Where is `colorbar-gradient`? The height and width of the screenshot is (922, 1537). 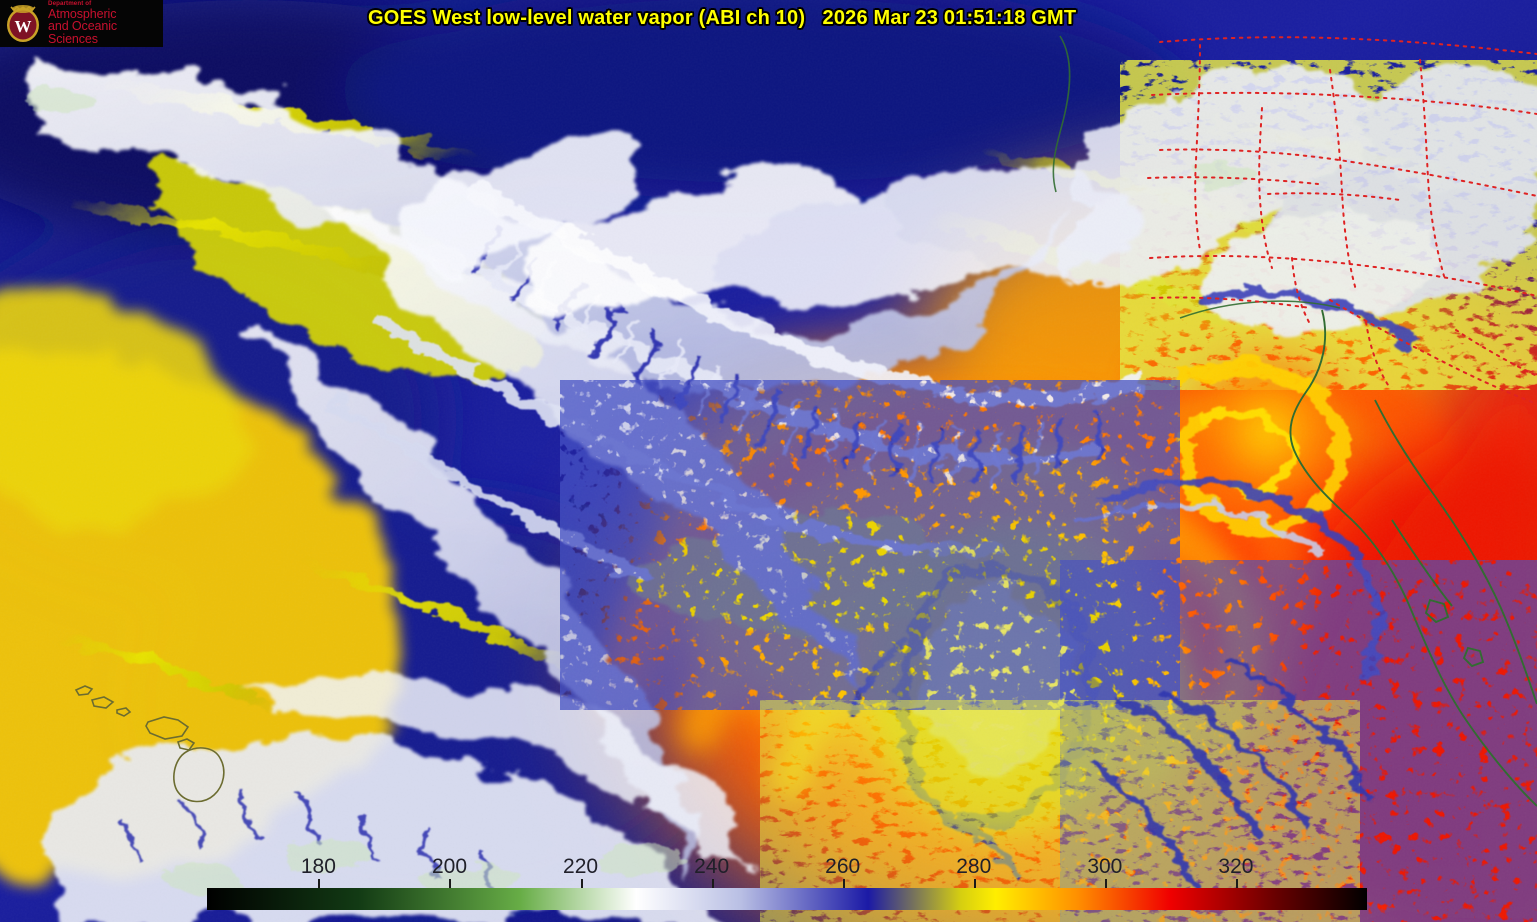 colorbar-gradient is located at coordinates (787, 899).